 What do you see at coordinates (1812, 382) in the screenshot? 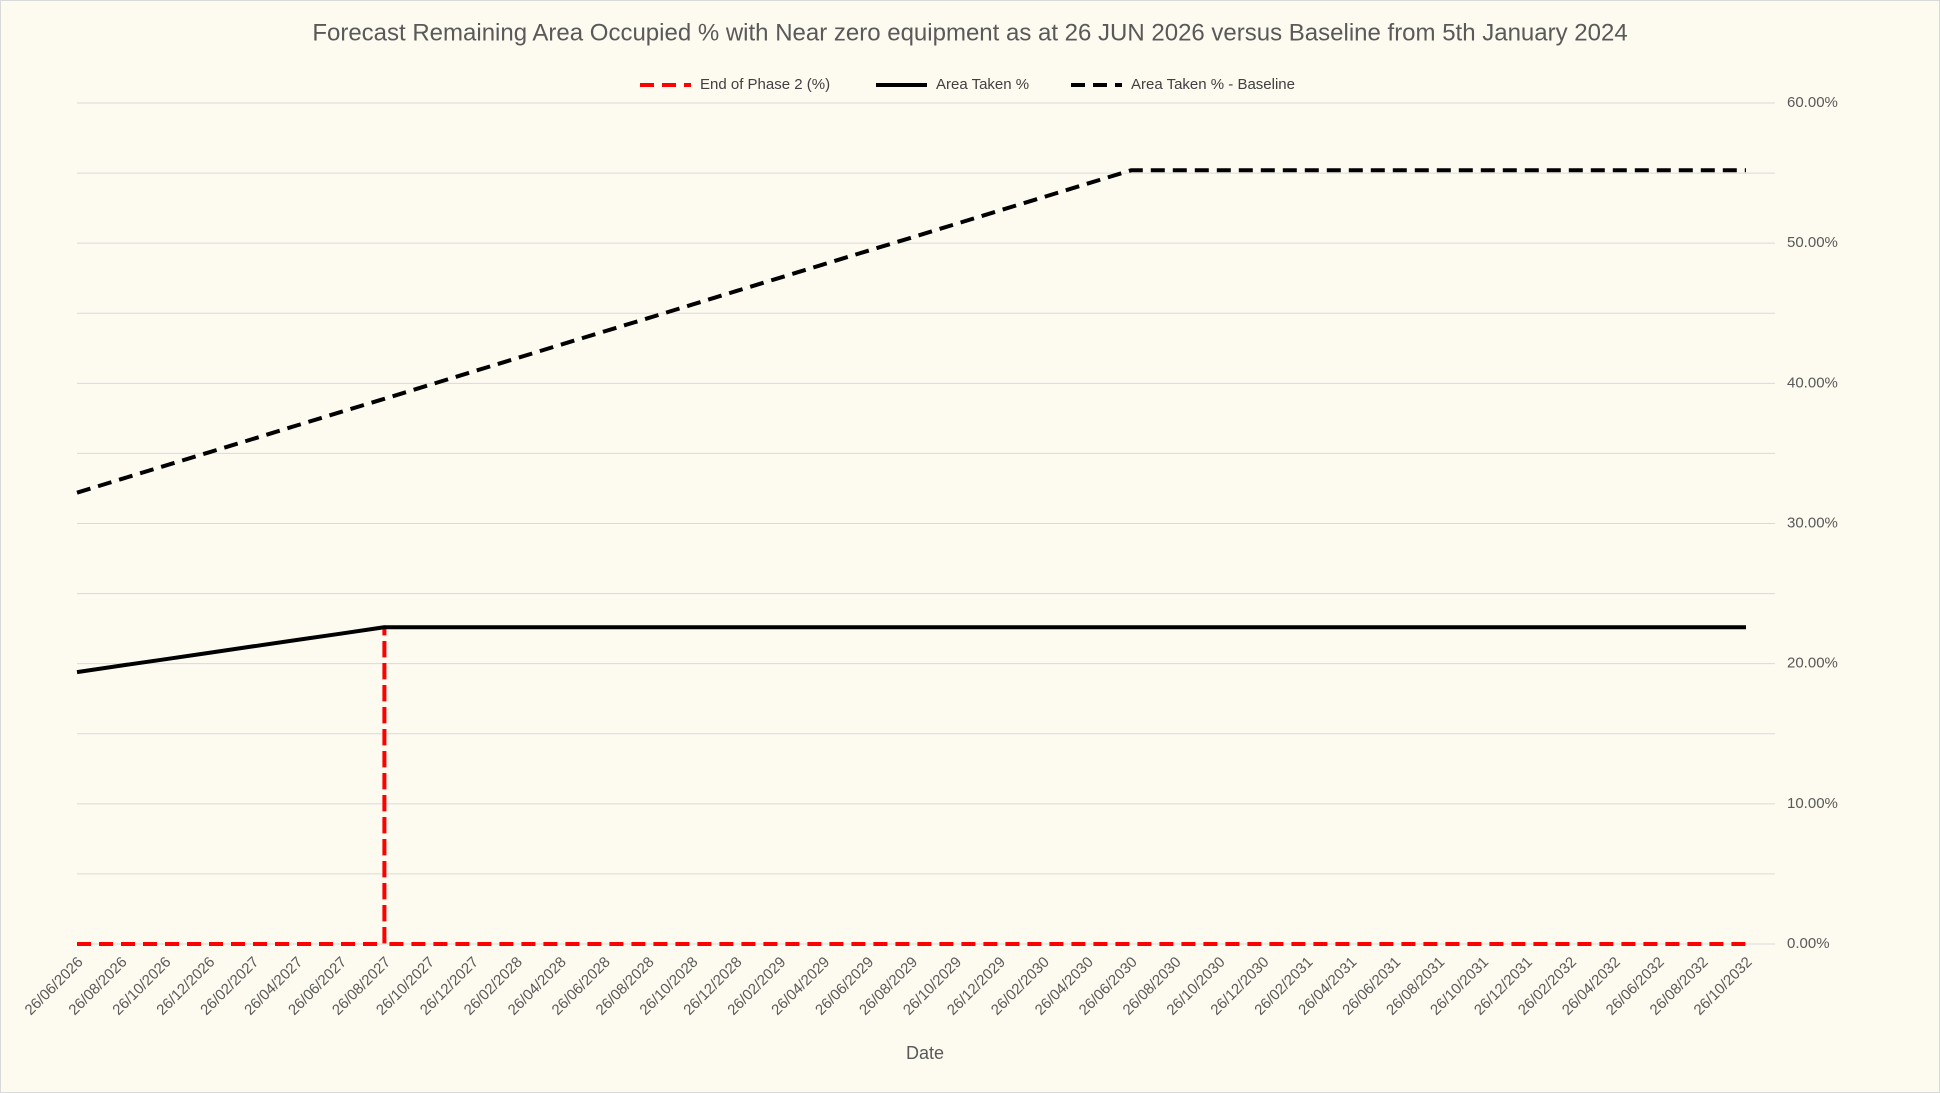
I see `y-tick-label: 40.00%` at bounding box center [1812, 382].